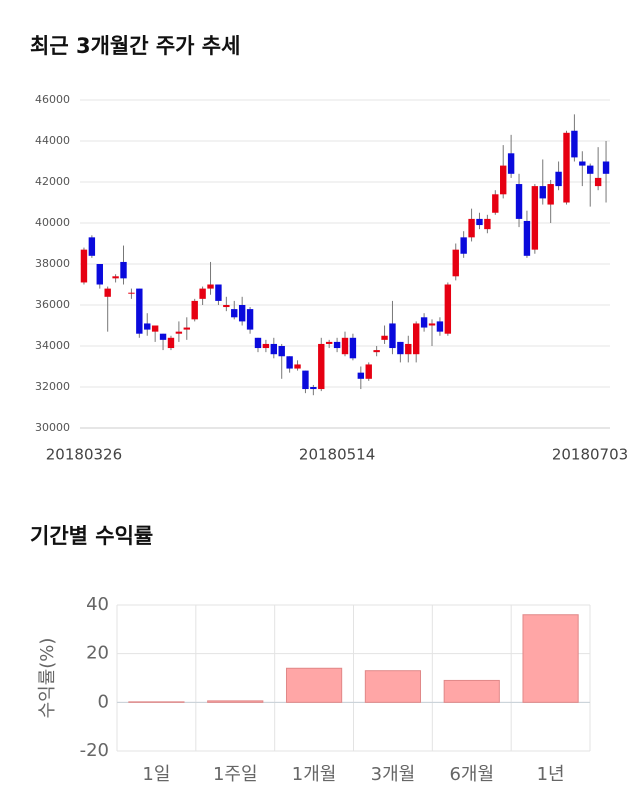 The width and height of the screenshot is (640, 810). Describe the element at coordinates (47, 678) in the screenshot. I see `y-axis-label: 수익률(%)` at that location.